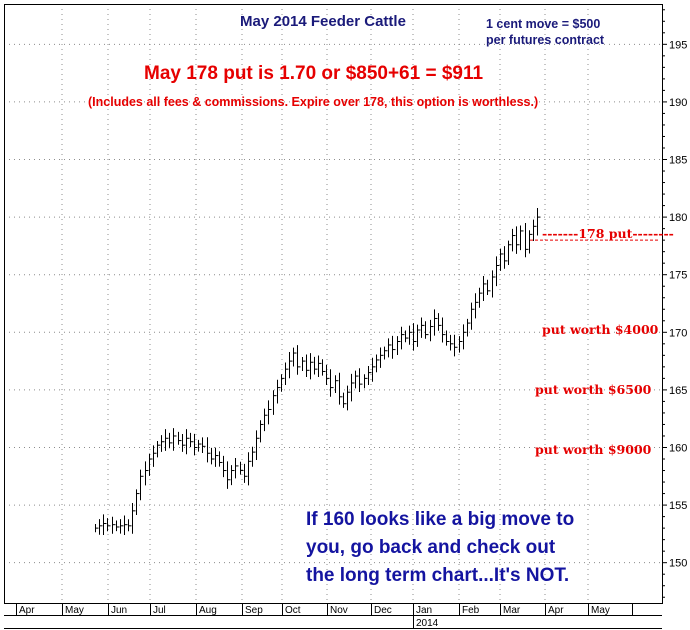  What do you see at coordinates (208, 610) in the screenshot?
I see `month-label: Aug` at bounding box center [208, 610].